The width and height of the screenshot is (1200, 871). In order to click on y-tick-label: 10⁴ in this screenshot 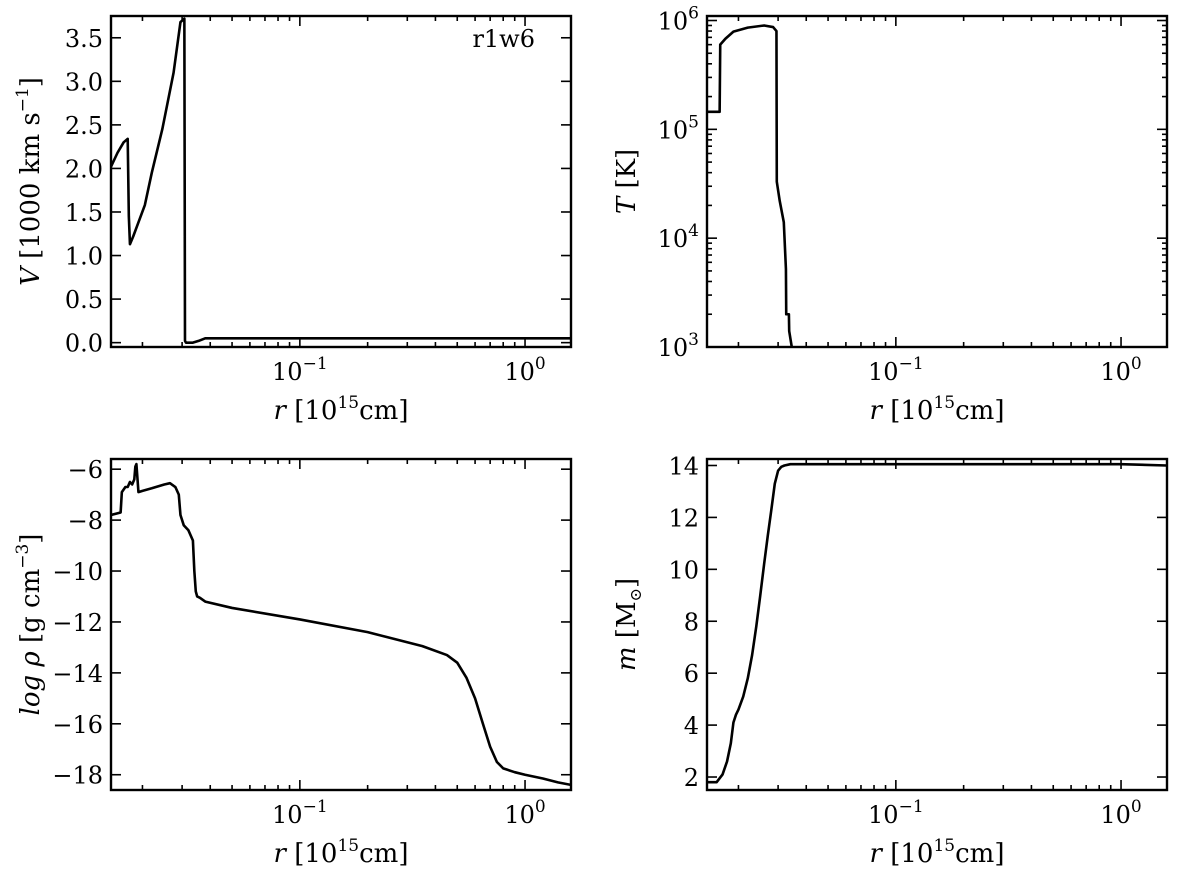, I will do `click(678, 237)`.